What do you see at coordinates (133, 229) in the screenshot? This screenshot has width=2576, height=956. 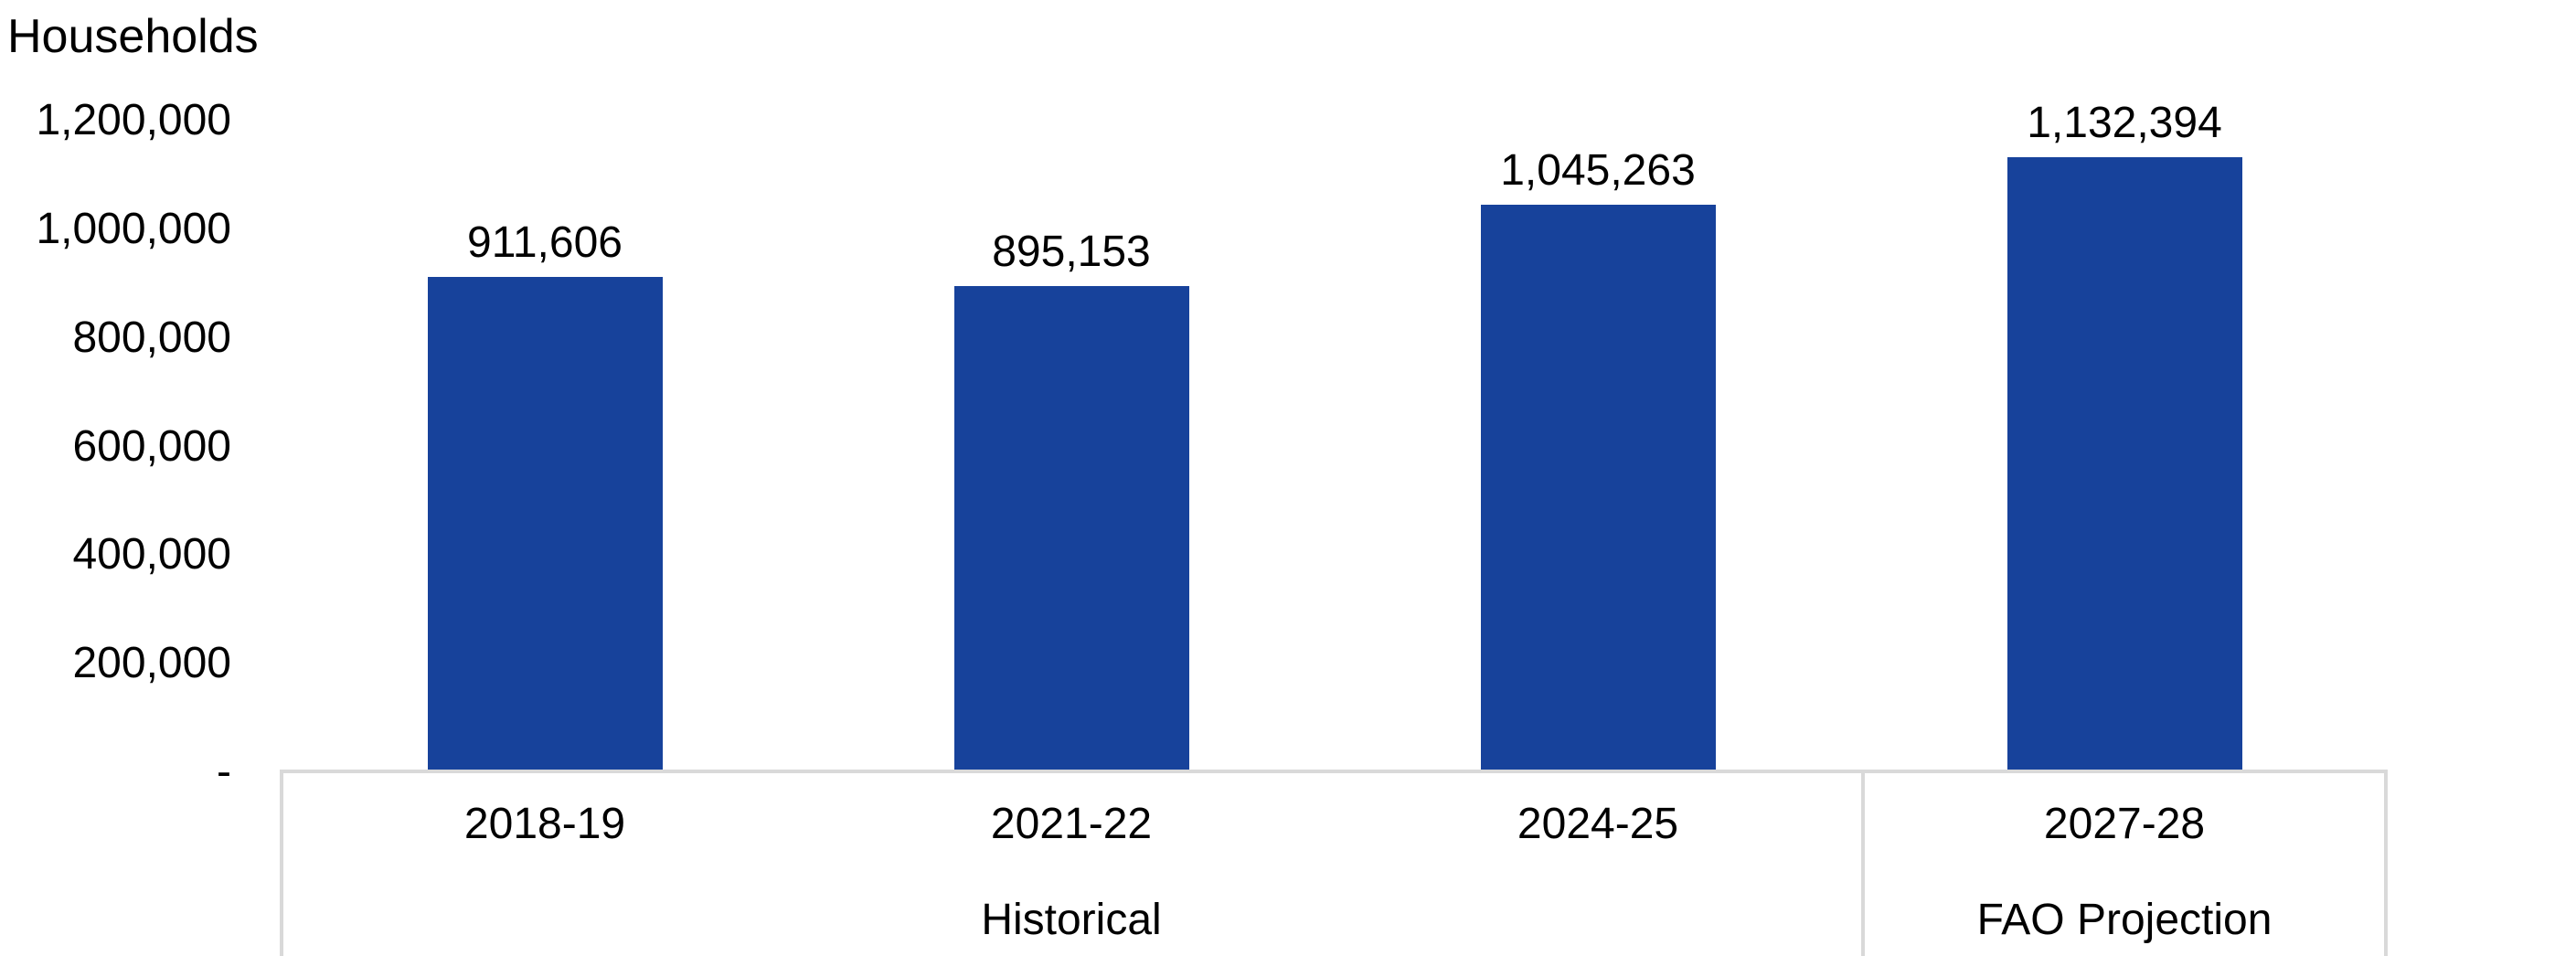 I see `y-axis-tick-label: 1,000,000` at bounding box center [133, 229].